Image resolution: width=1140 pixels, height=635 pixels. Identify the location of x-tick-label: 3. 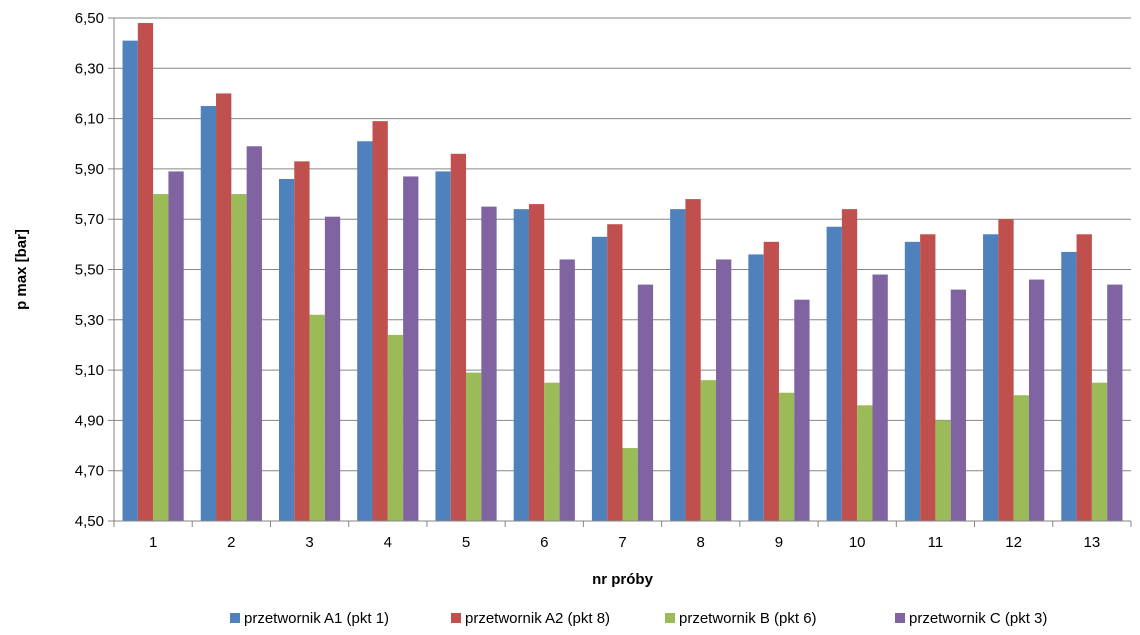
(309, 542).